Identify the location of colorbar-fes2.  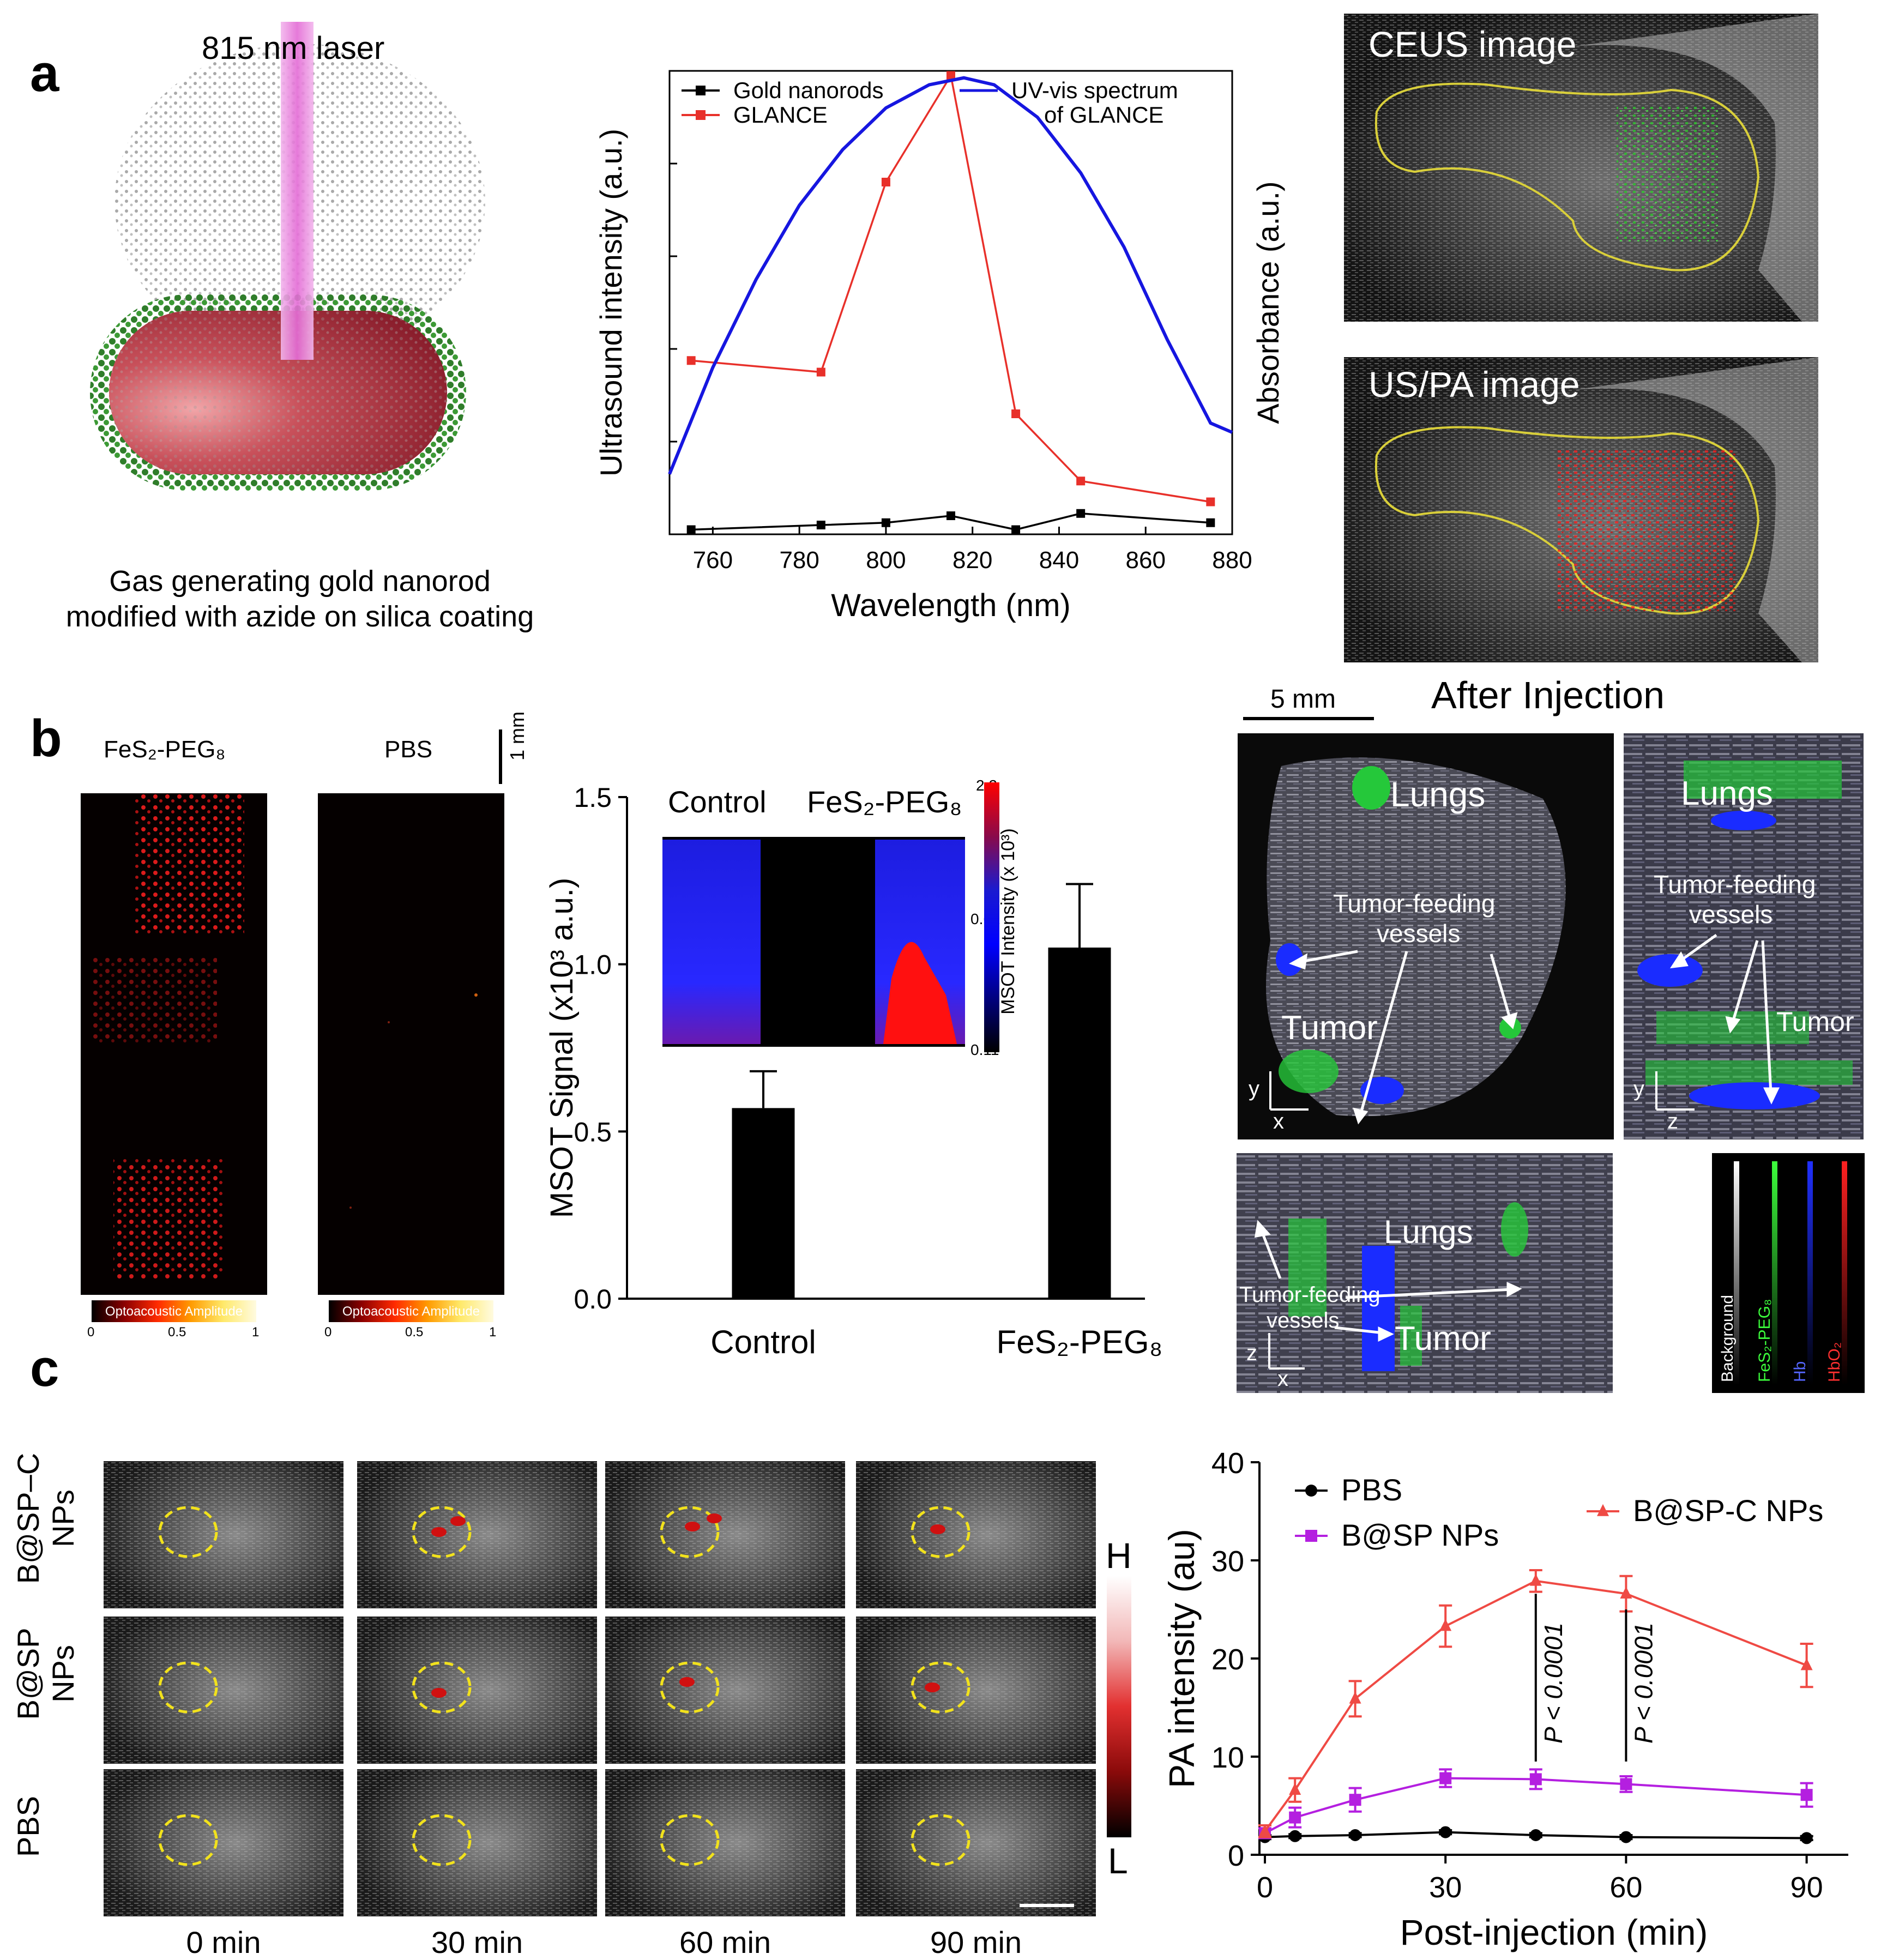
(174, 1311).